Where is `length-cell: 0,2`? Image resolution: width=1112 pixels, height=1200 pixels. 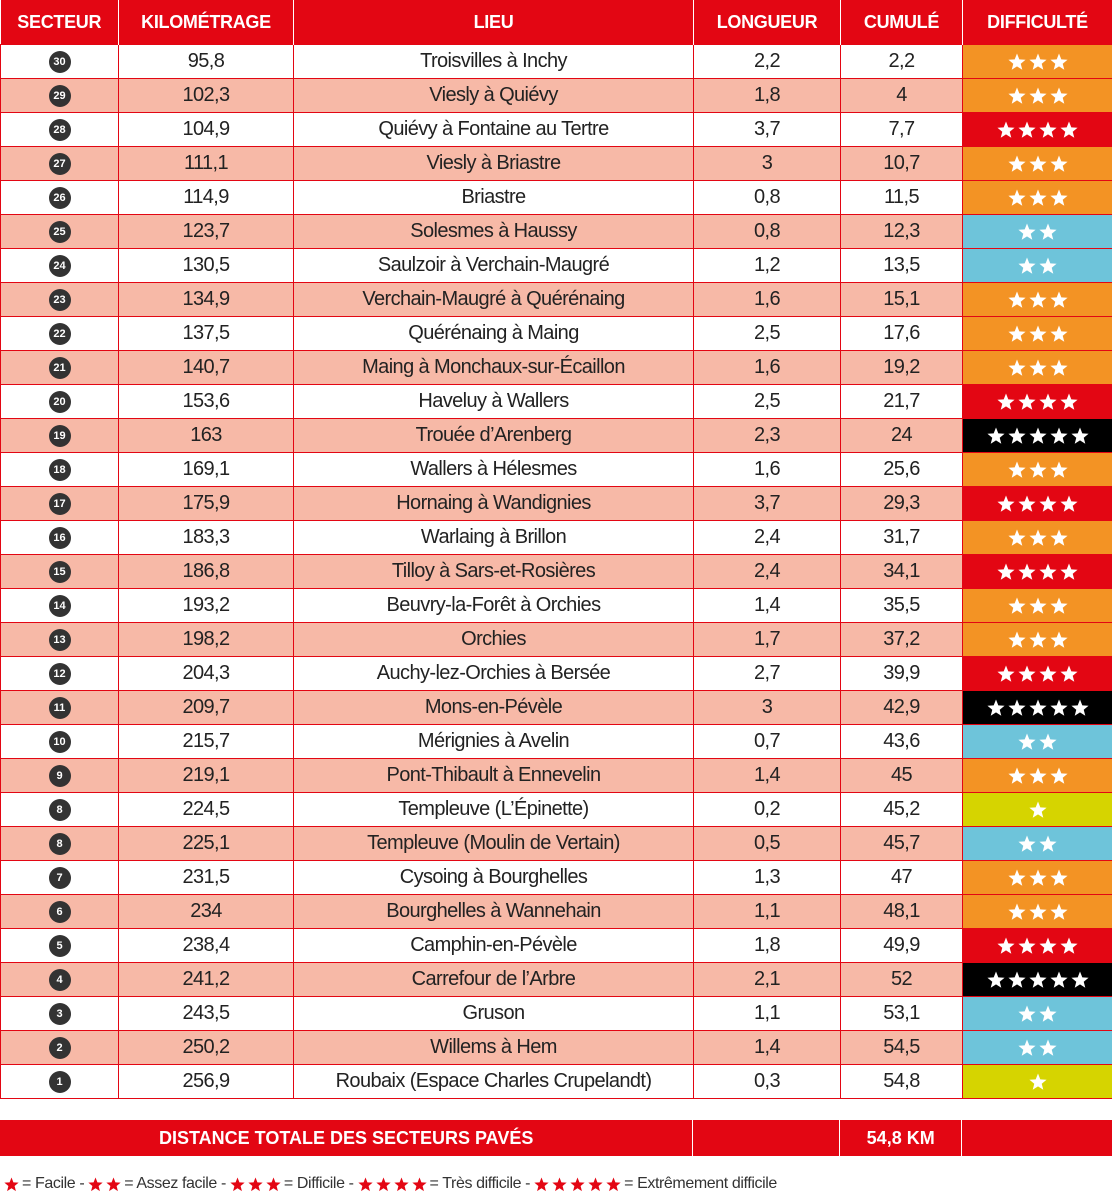 length-cell: 0,2 is located at coordinates (767, 809).